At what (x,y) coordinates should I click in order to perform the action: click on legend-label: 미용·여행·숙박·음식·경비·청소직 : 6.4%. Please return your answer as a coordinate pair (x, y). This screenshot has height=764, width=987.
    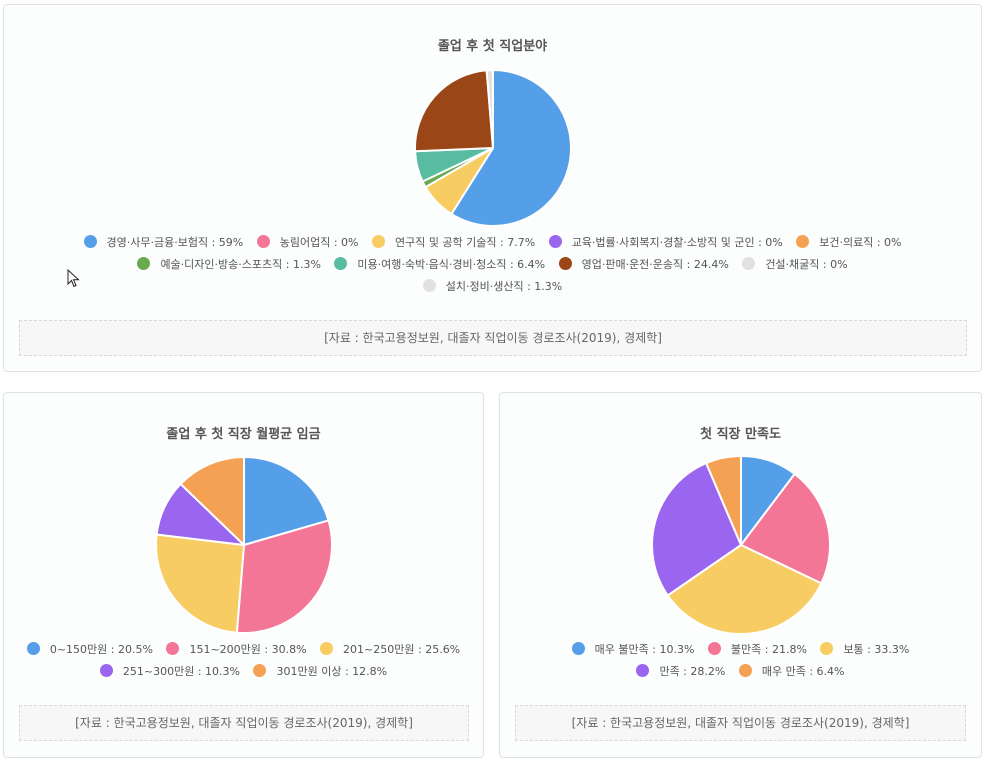
    Looking at the image, I should click on (451, 264).